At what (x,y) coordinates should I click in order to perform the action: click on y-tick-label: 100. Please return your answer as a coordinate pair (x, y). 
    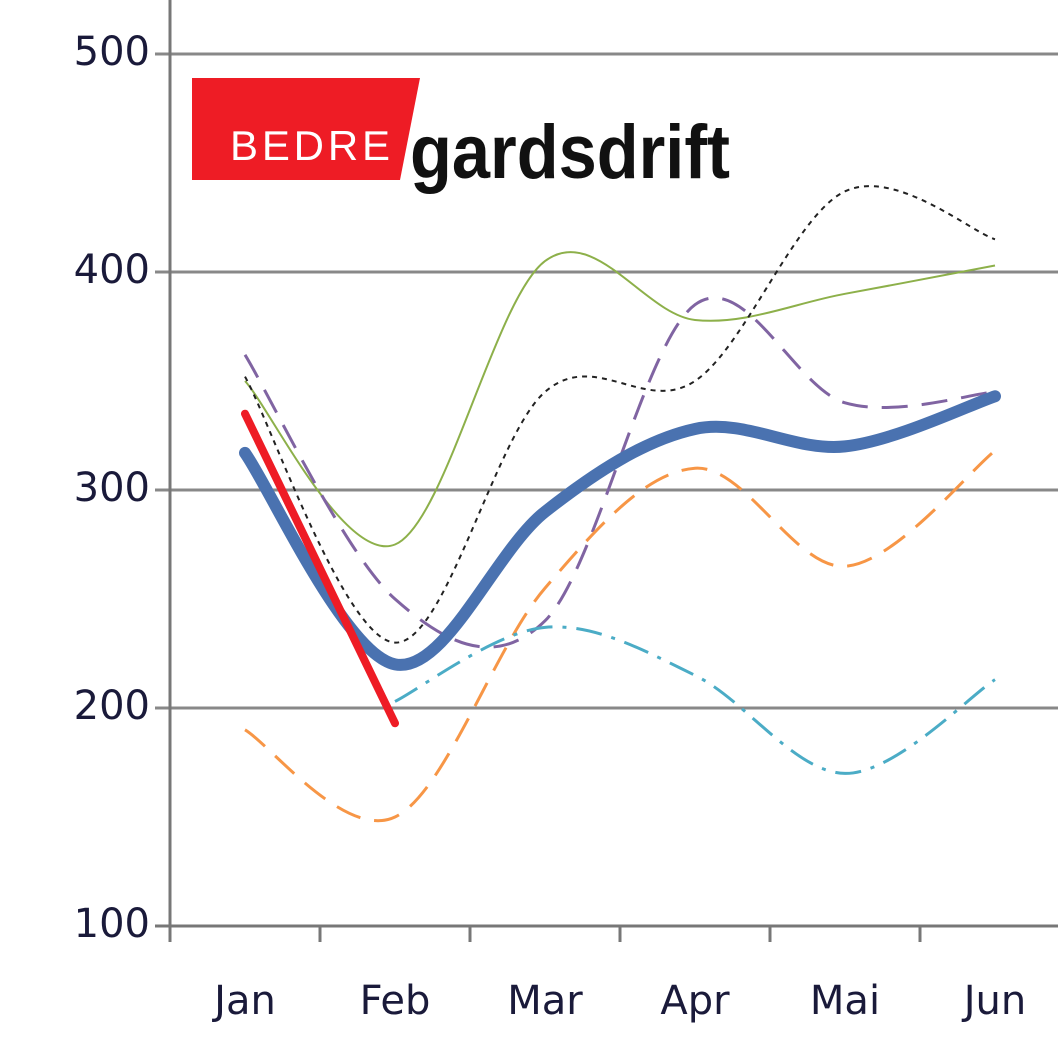
    Looking at the image, I should click on (112, 924).